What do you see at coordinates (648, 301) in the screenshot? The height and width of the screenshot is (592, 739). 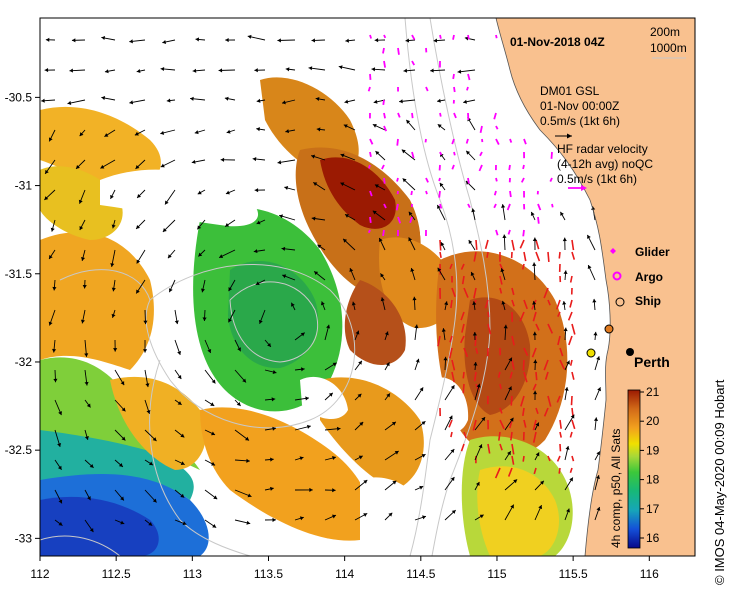 I see `legend-ship: Ship` at bounding box center [648, 301].